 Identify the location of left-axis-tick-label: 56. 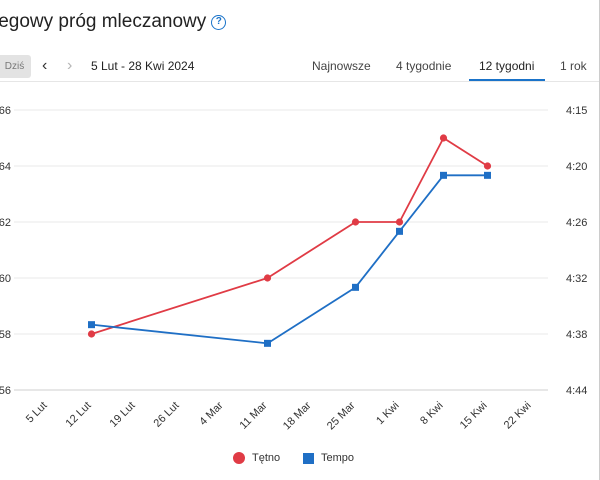
(5, 391).